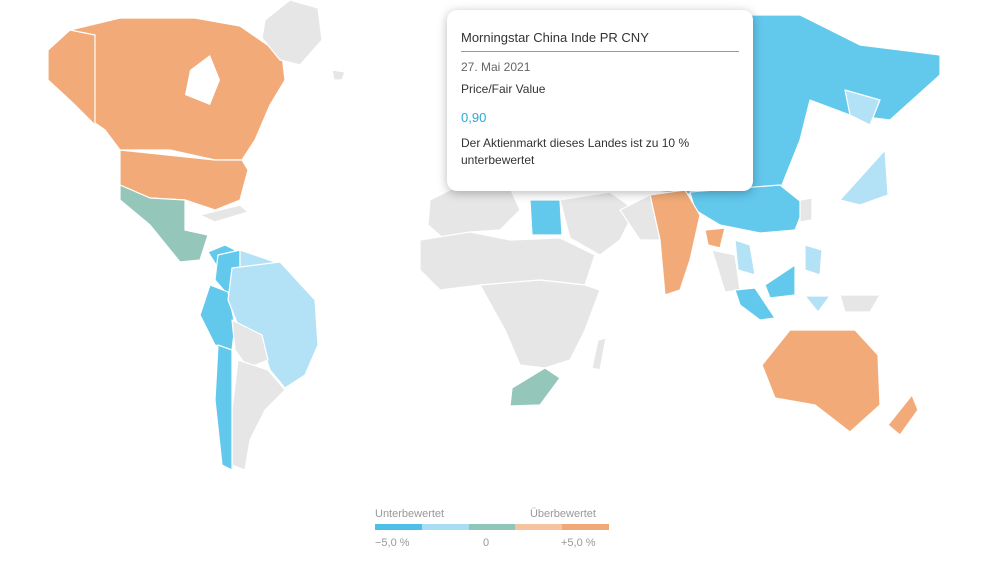 This screenshot has width=999, height=574. I want to click on country-malaysia, so click(780, 281).